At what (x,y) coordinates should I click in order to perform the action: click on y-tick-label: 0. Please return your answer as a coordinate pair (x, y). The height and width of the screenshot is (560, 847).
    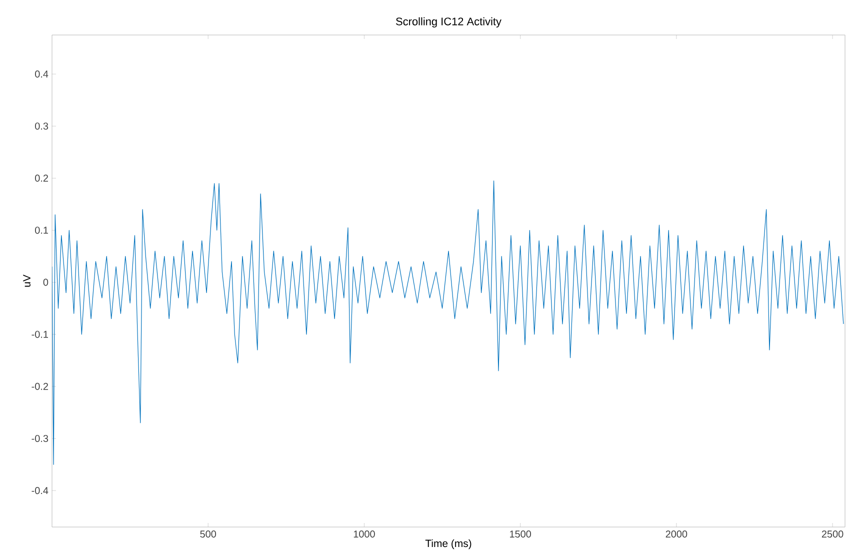
    Looking at the image, I should click on (45, 282).